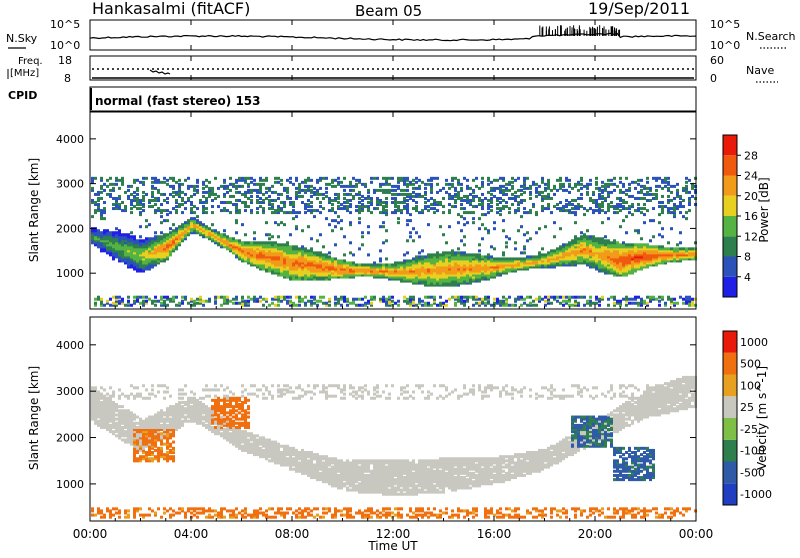 The image size is (800, 558). What do you see at coordinates (747, 277) in the screenshot?
I see `power-colorbar-tick-label: 4` at bounding box center [747, 277].